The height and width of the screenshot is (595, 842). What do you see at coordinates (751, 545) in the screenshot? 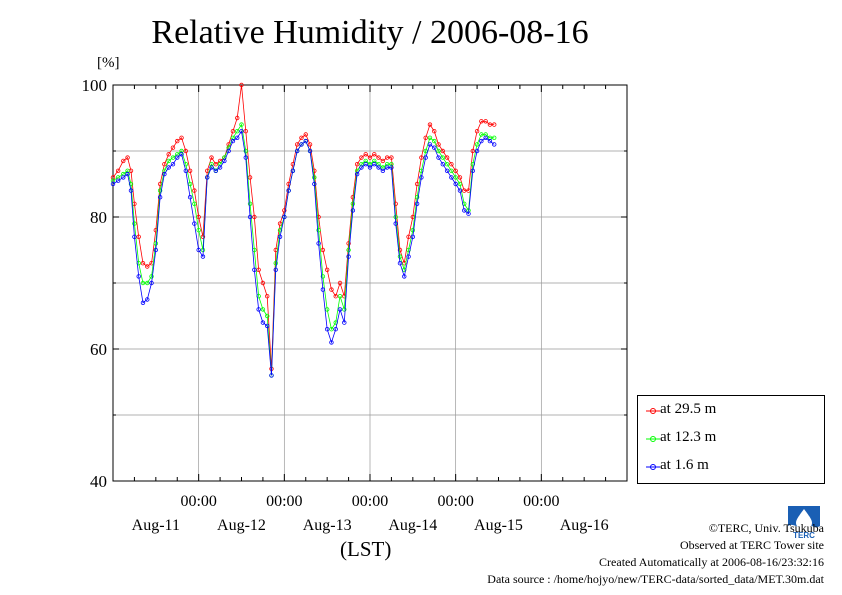
I see `footer-observed: Observed at TERC Tower site` at bounding box center [751, 545].